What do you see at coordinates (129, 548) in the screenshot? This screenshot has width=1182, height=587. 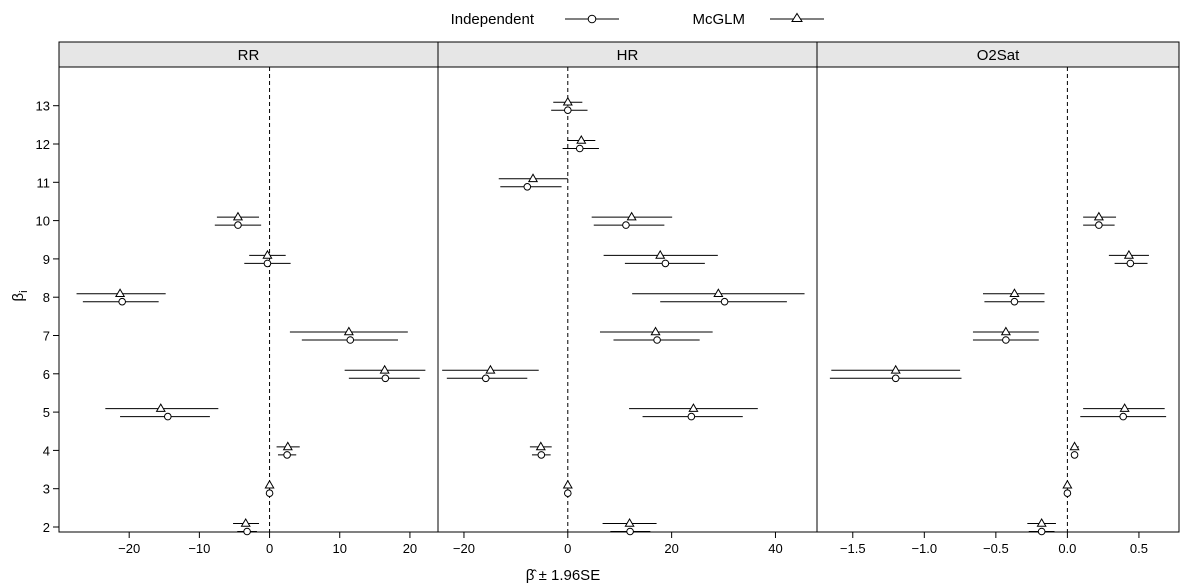 I see `x-tick-label-rr: −20` at bounding box center [129, 548].